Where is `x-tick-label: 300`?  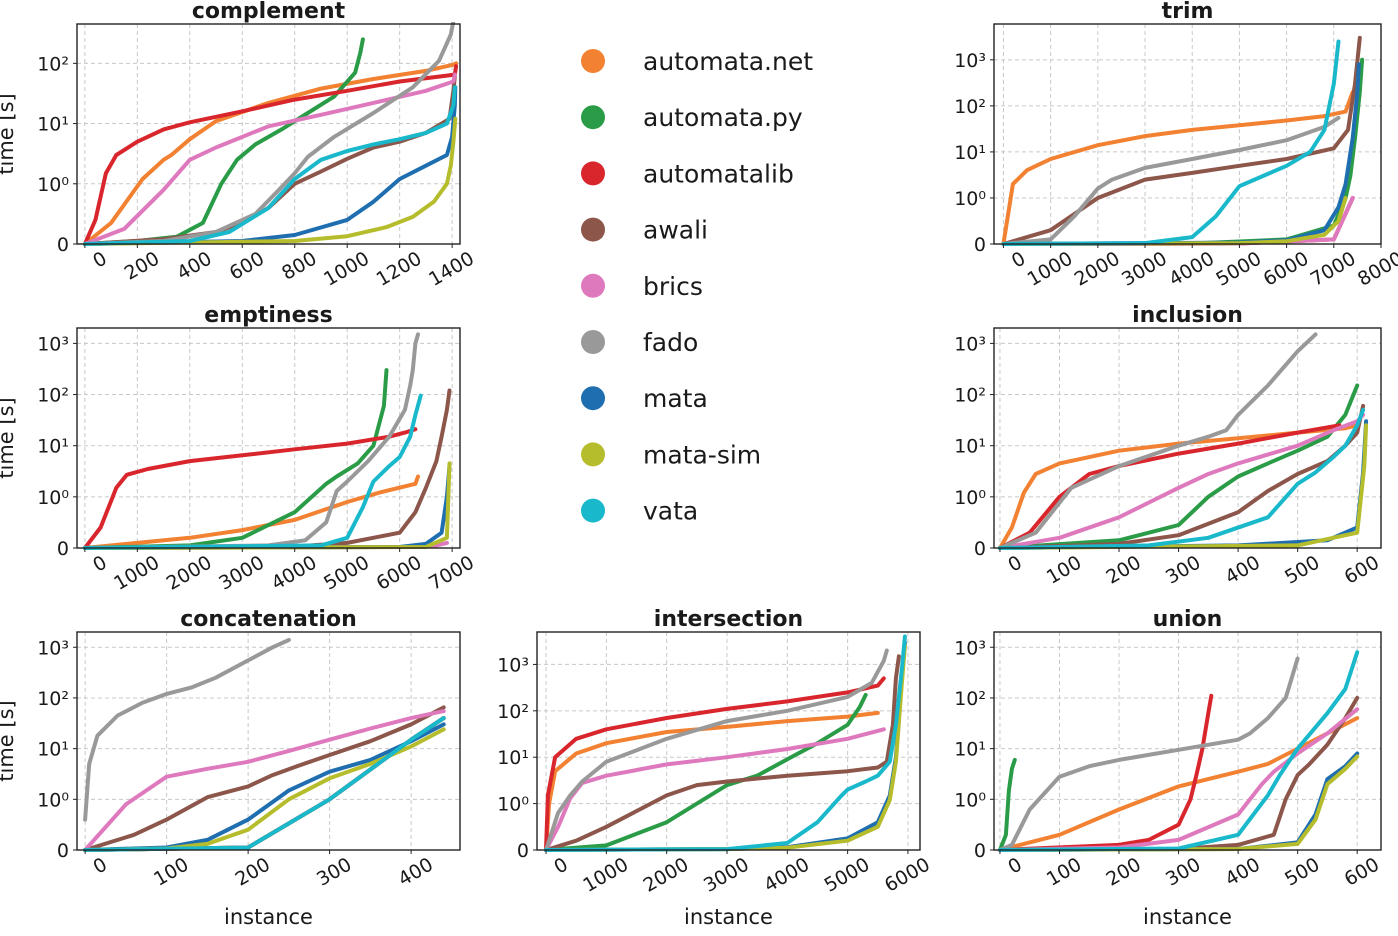
x-tick-label: 300 is located at coordinates (1183, 872).